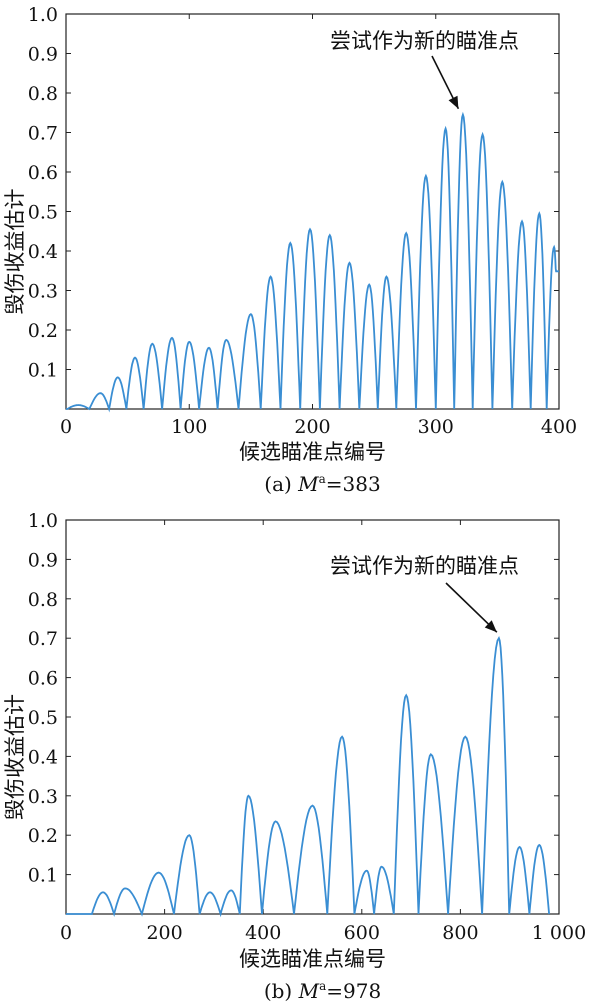 This screenshot has height=1008, width=590. Describe the element at coordinates (189, 427) in the screenshot. I see `x-tick-label: 100` at that location.